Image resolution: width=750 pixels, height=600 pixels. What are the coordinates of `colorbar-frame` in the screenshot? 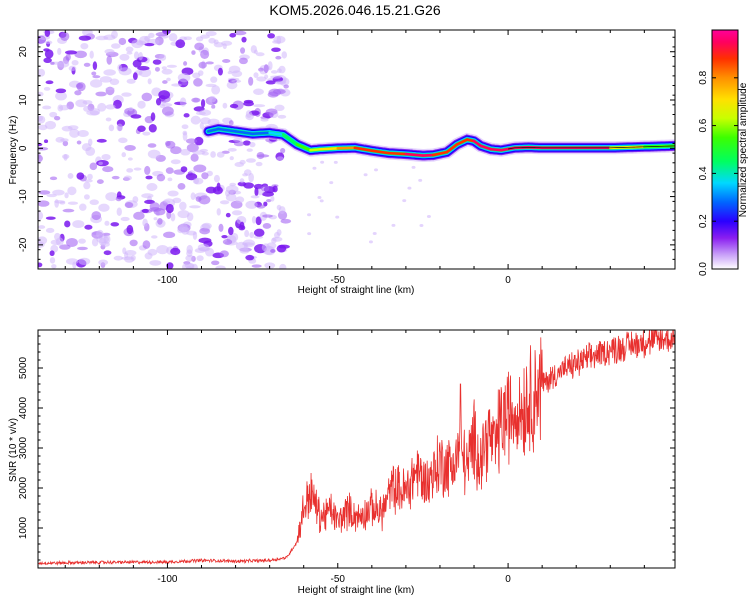 It's located at (725, 149).